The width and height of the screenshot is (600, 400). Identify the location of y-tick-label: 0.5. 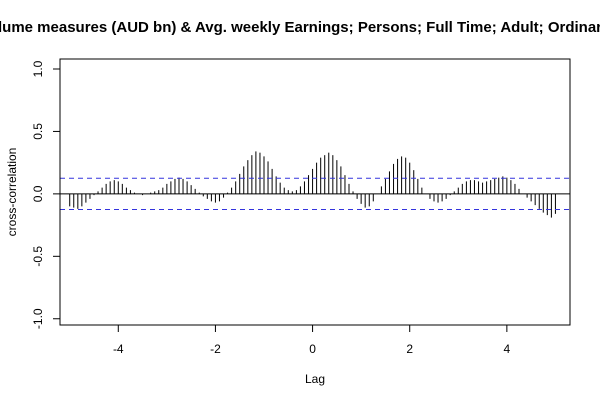
(38, 131).